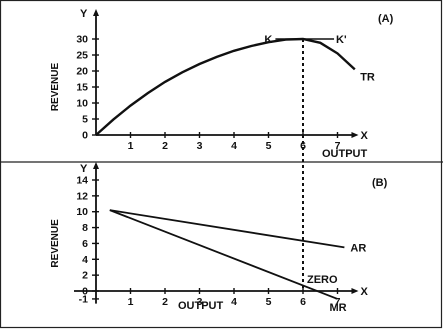  What do you see at coordinates (200, 302) in the screenshot?
I see `panel-b-x-tick-label: 3` at bounding box center [200, 302].